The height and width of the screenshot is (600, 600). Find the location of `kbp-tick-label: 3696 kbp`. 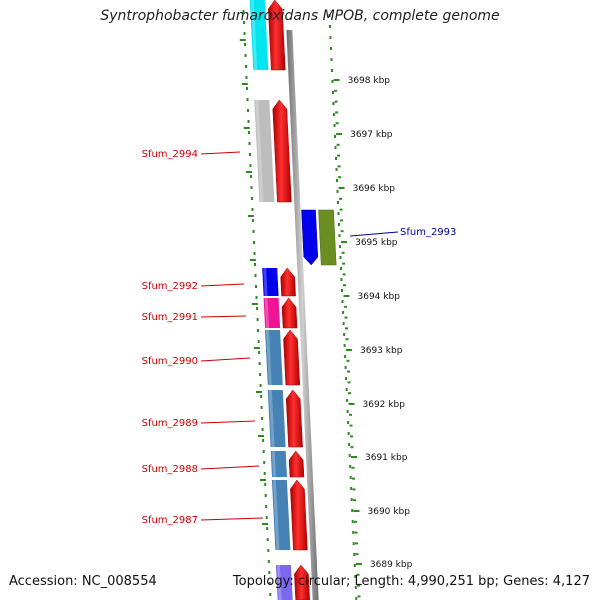

kbp-tick-label: 3696 kbp is located at coordinates (374, 189).